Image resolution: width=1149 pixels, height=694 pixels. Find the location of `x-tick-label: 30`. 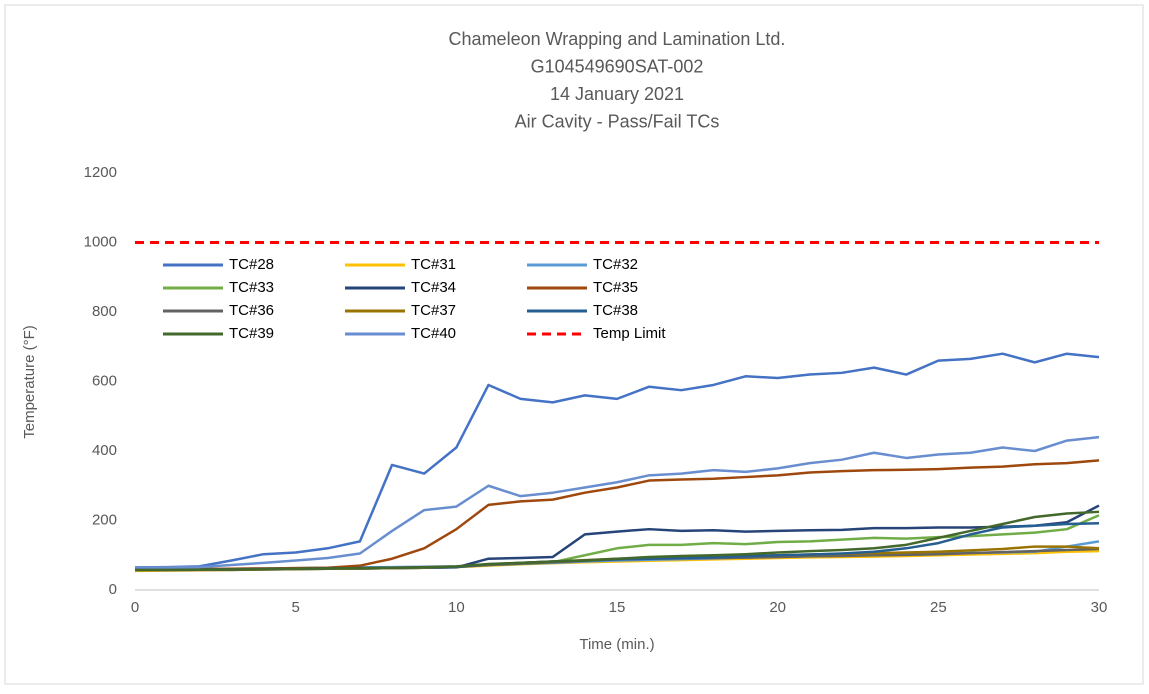

x-tick-label: 30 is located at coordinates (1099, 607).